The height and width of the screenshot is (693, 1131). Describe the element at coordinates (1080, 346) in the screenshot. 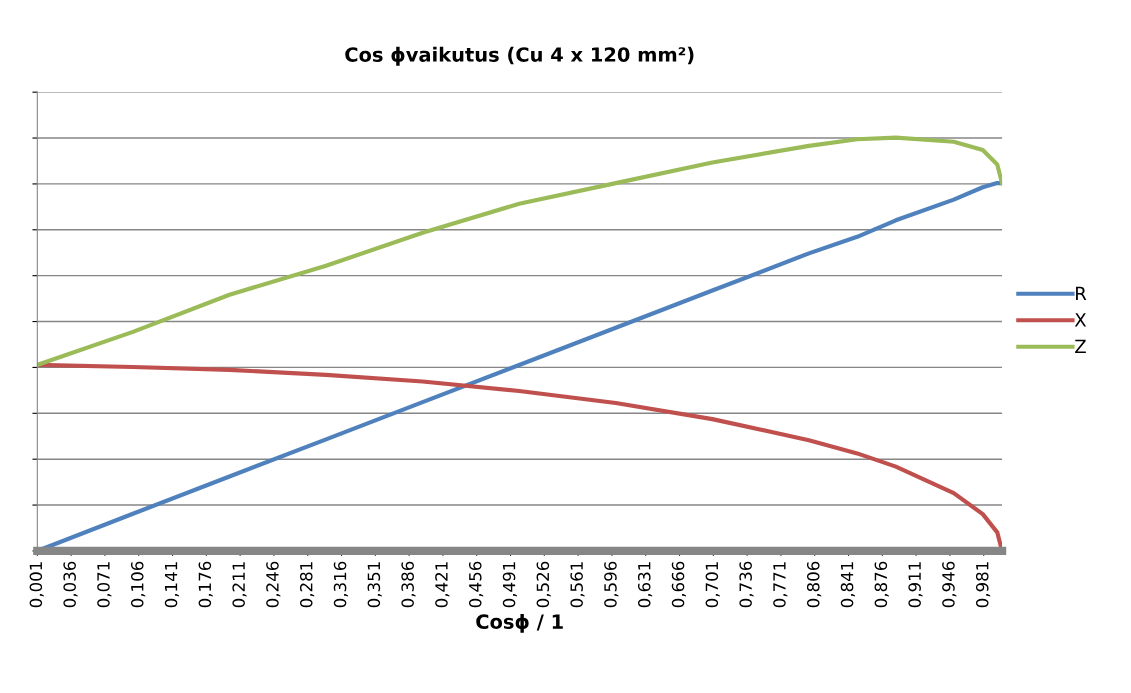

I see `legend-label: Z` at that location.